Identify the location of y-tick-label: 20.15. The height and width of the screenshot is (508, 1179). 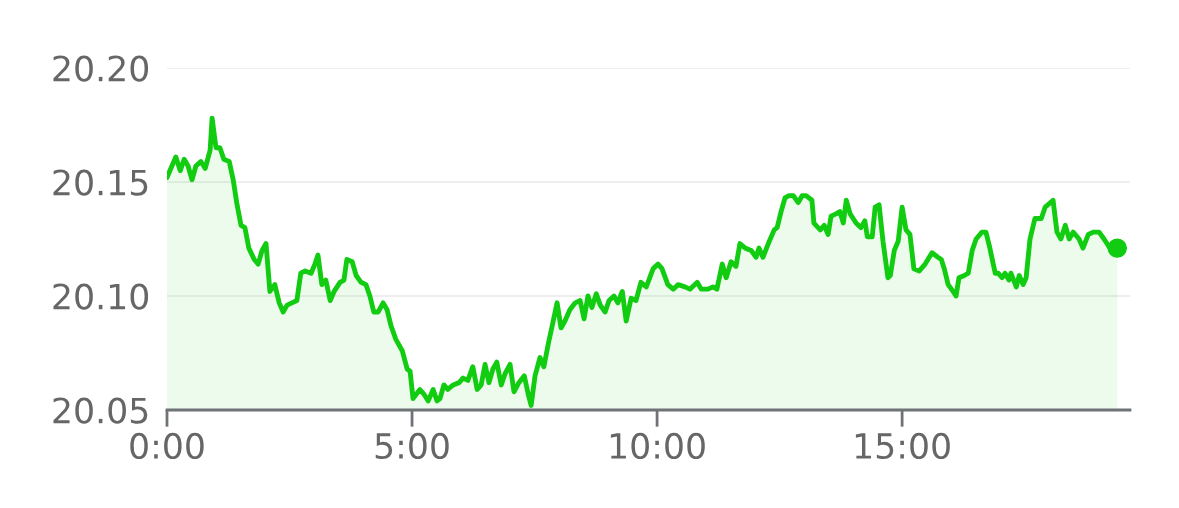
(100, 182).